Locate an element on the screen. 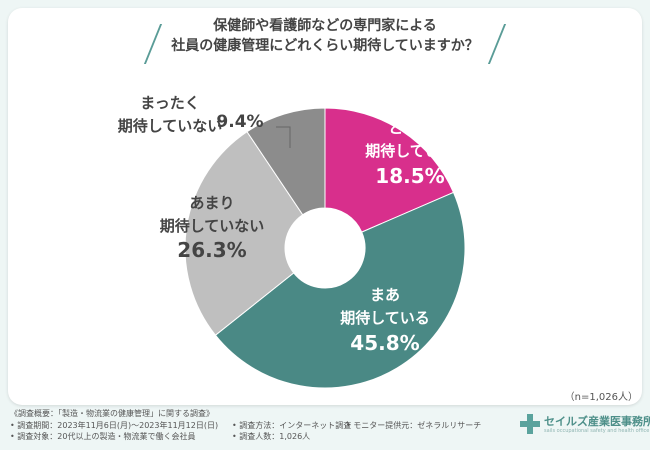 Image resolution: width=650 pixels, height=450 pixels. slice-label-3-line-2: 期待していない is located at coordinates (212, 226).